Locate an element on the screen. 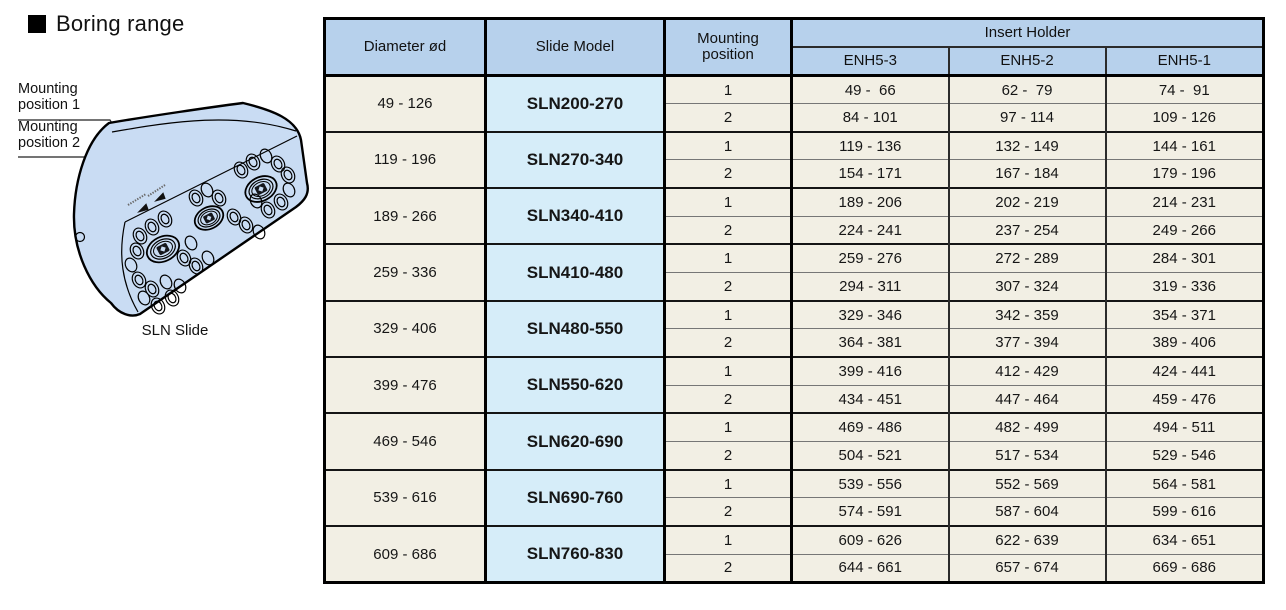  range-enh5-3: 84 - 101 is located at coordinates (870, 118).